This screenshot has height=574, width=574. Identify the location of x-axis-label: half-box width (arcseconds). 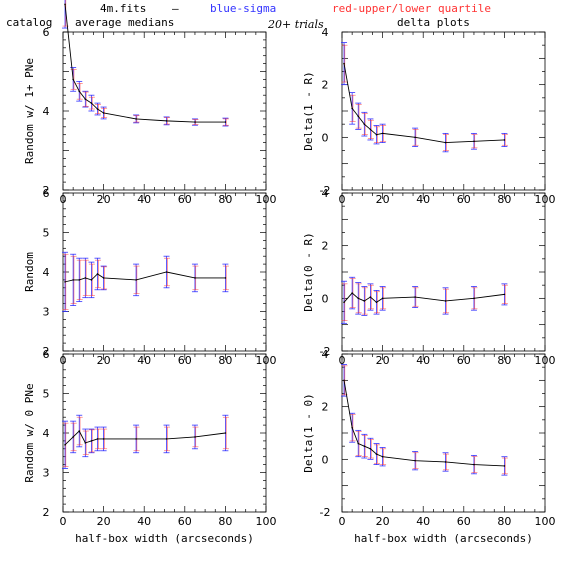
(164, 538).